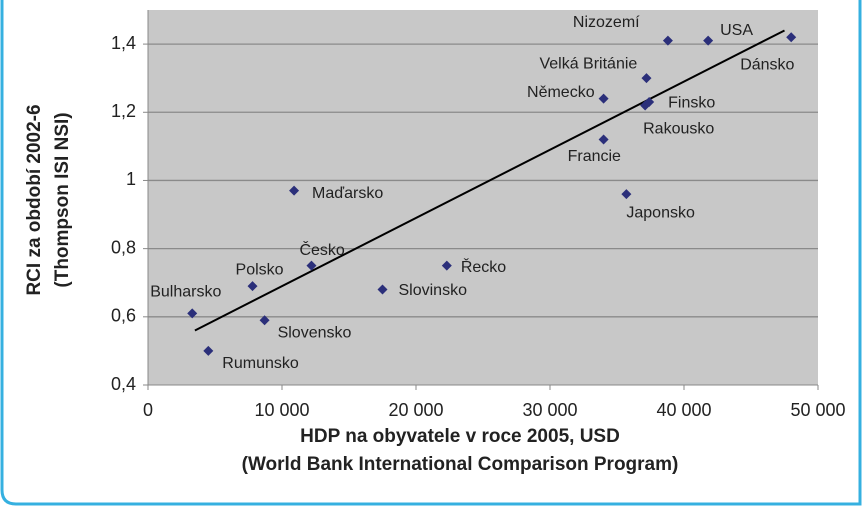  What do you see at coordinates (460, 436) in the screenshot?
I see `x-axis-title: HDP na obyvatele v roce 2005, USD` at bounding box center [460, 436].